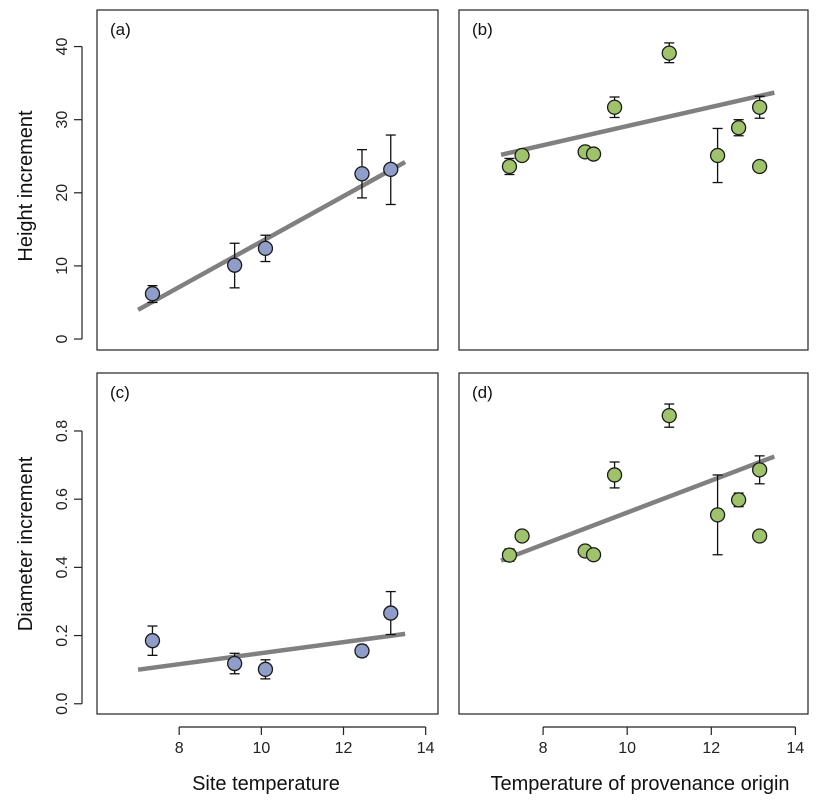  Describe the element at coordinates (62, 193) in the screenshot. I see `y-tick-label: 20` at that location.